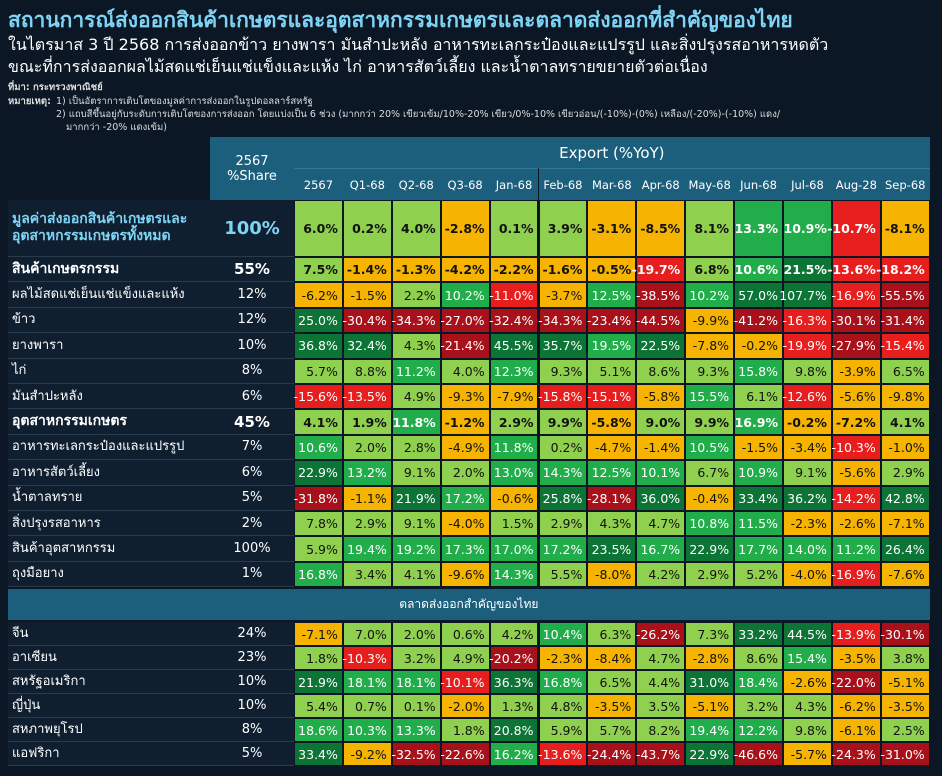 The height and width of the screenshot is (776, 942). What do you see at coordinates (465, 371) in the screenshot?
I see `value-cell: 4.0%` at bounding box center [465, 371].